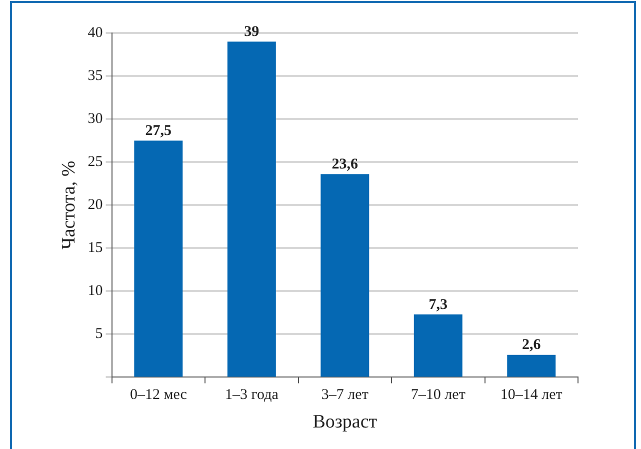  I want to click on x-tick-label: 7–10 лет, so click(438, 395).